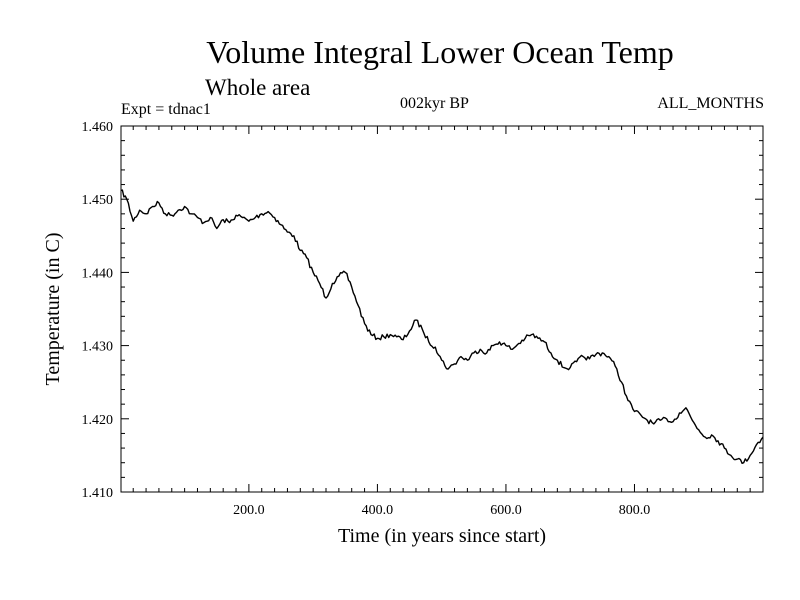  I want to click on y-tick-label: 1.410, so click(98, 493).